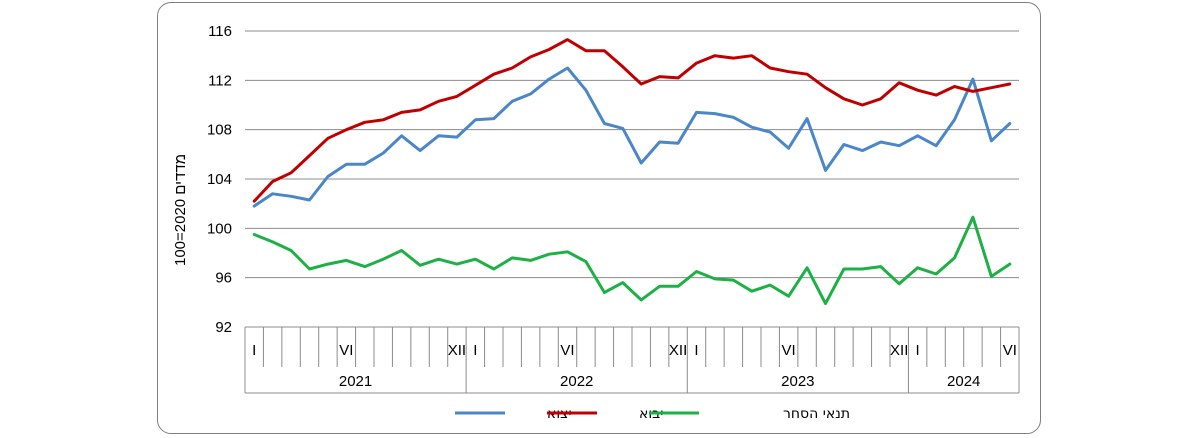  I want to click on year-label: 2024, so click(963, 381).